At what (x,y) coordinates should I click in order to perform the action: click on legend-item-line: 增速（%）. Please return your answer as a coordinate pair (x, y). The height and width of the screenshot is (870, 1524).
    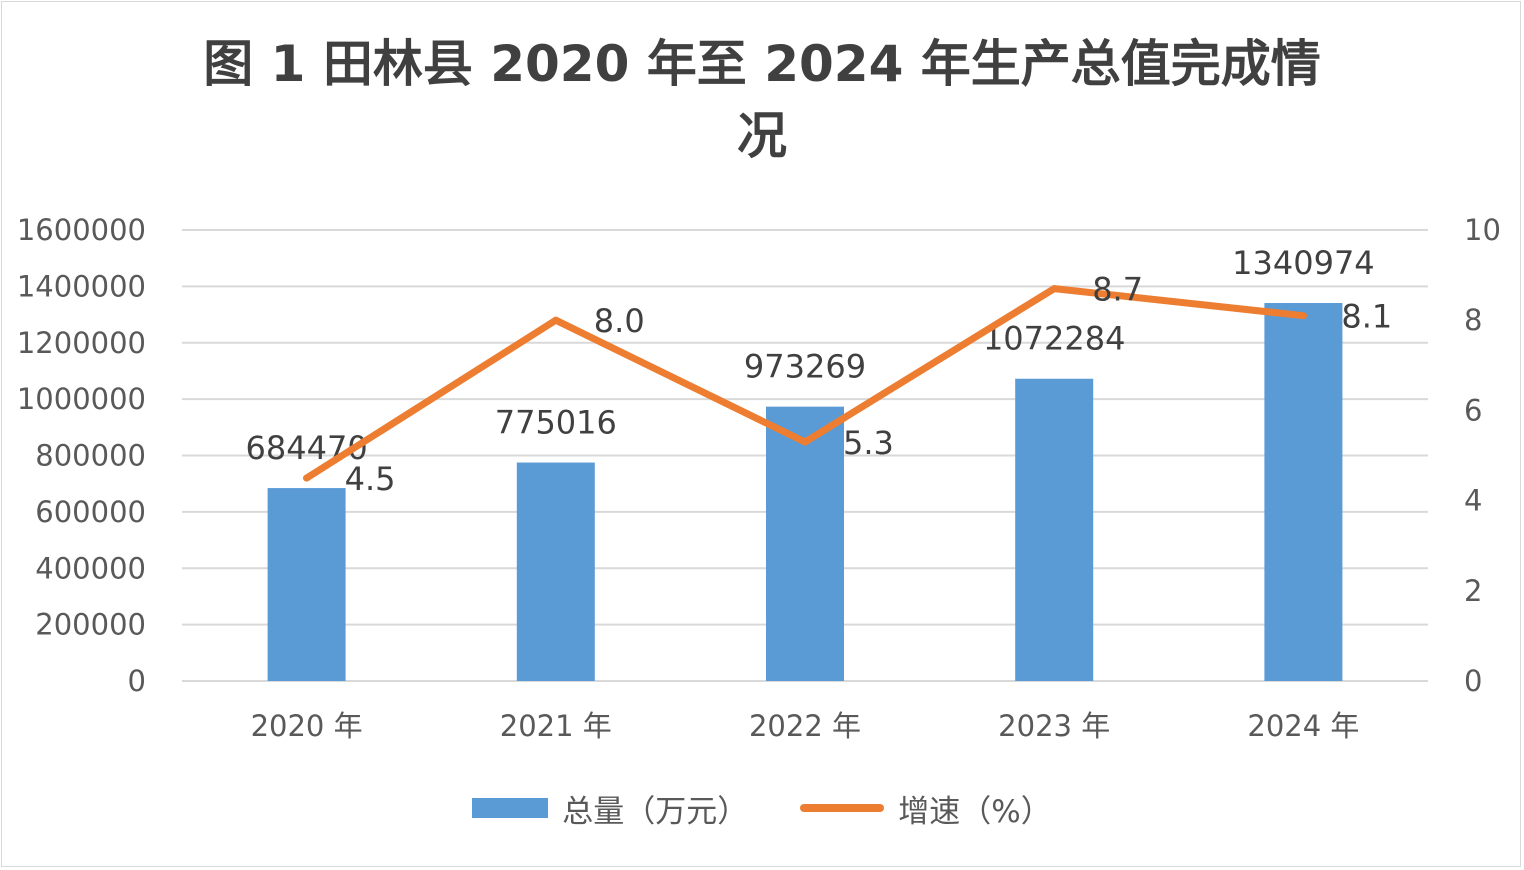
    Looking at the image, I should click on (926, 808).